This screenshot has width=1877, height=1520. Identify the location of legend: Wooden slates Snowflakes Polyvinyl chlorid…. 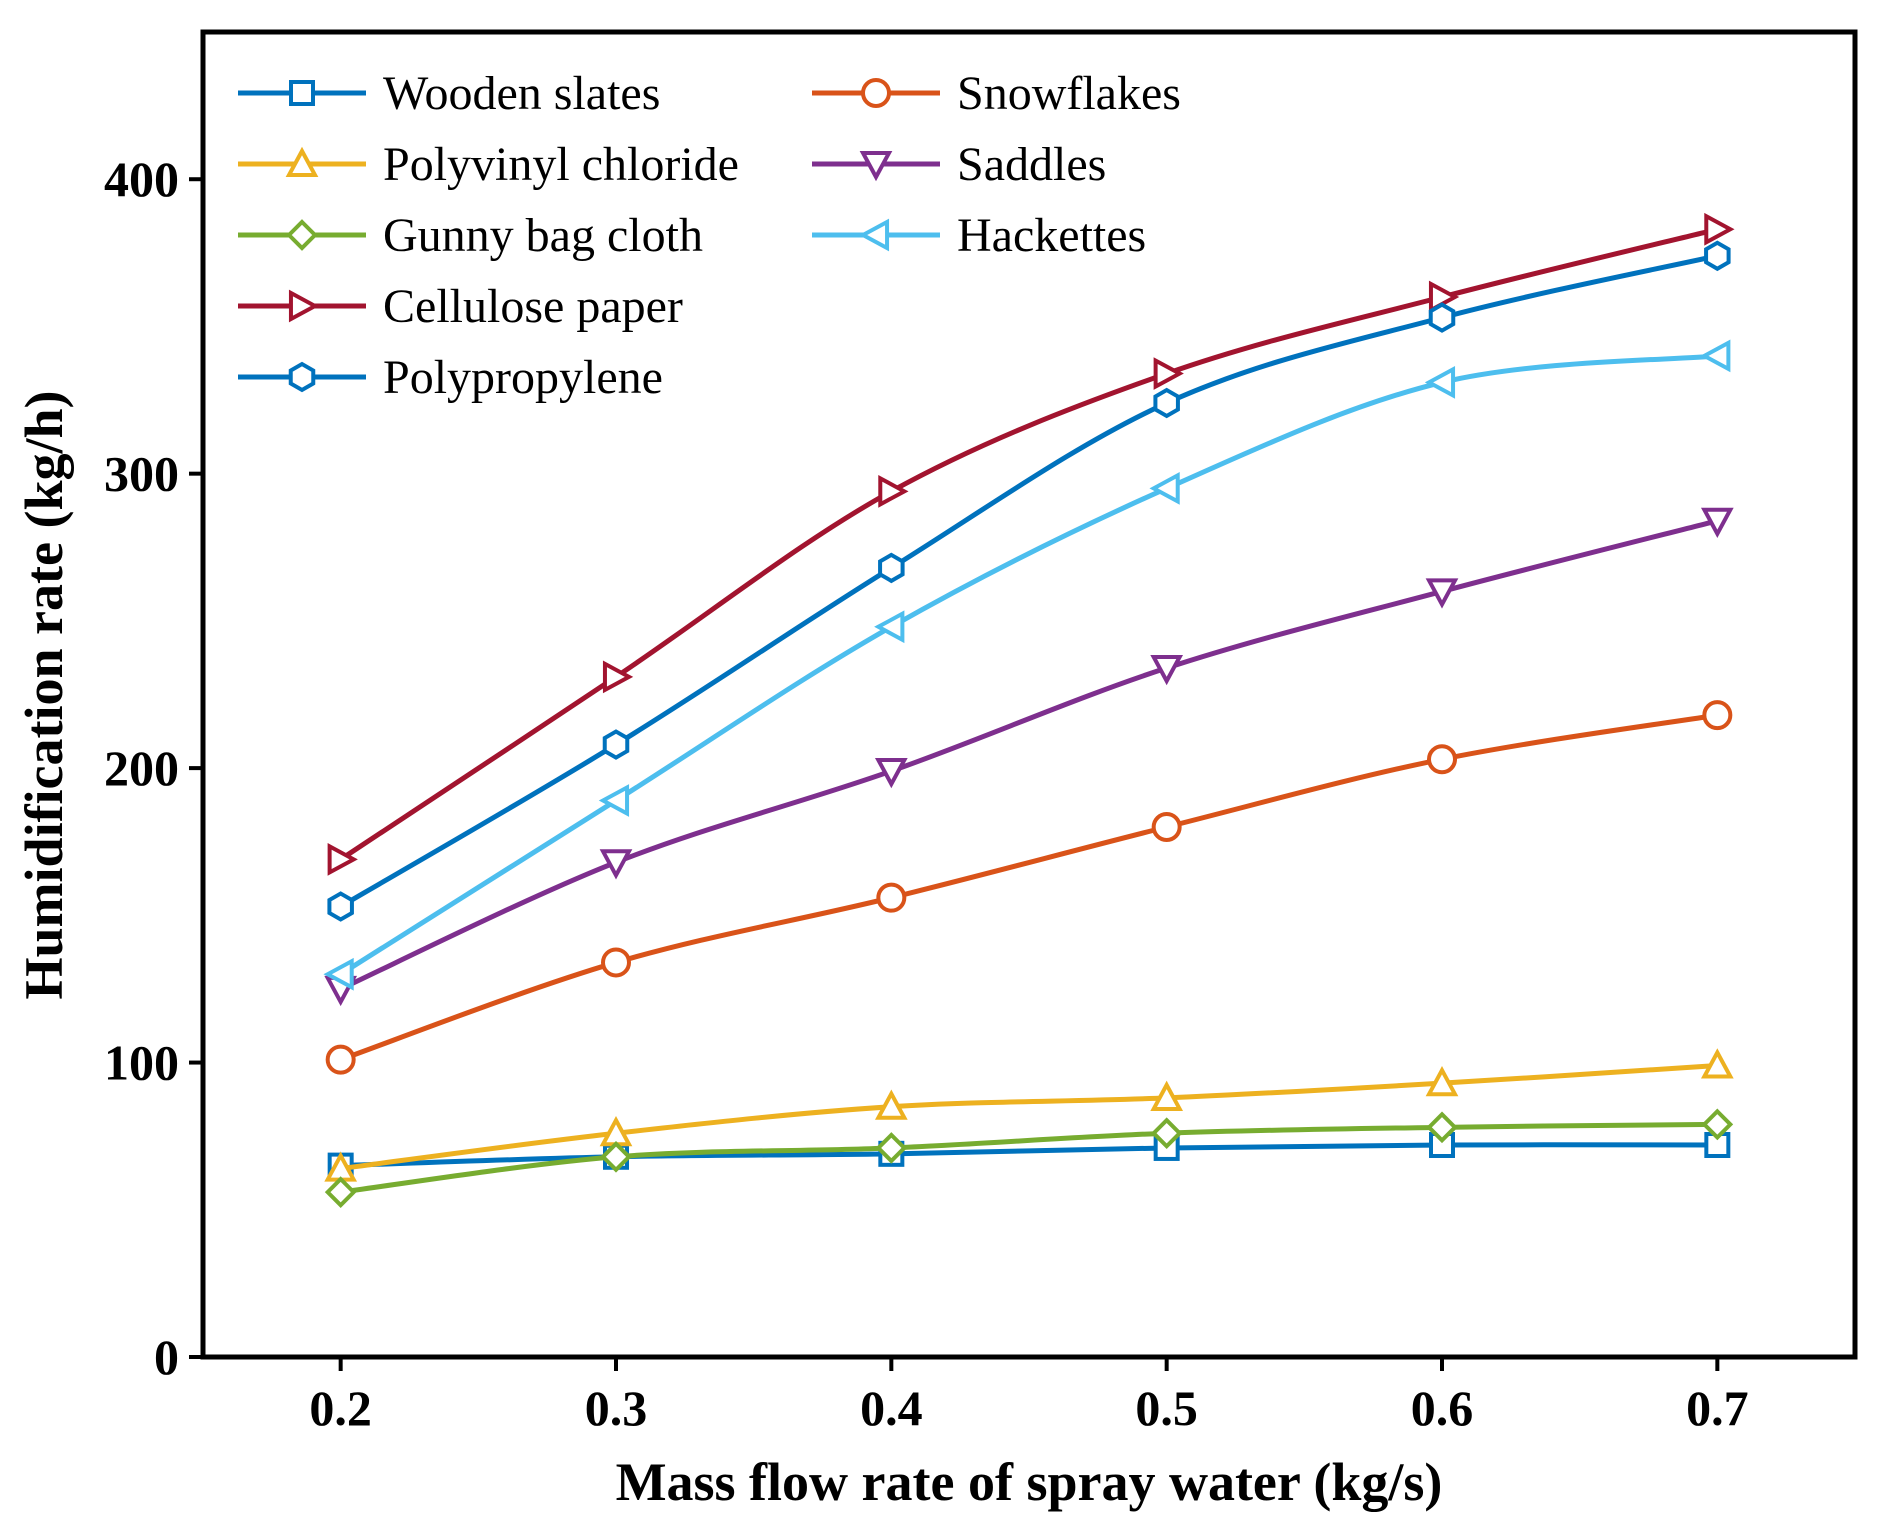
(709, 235).